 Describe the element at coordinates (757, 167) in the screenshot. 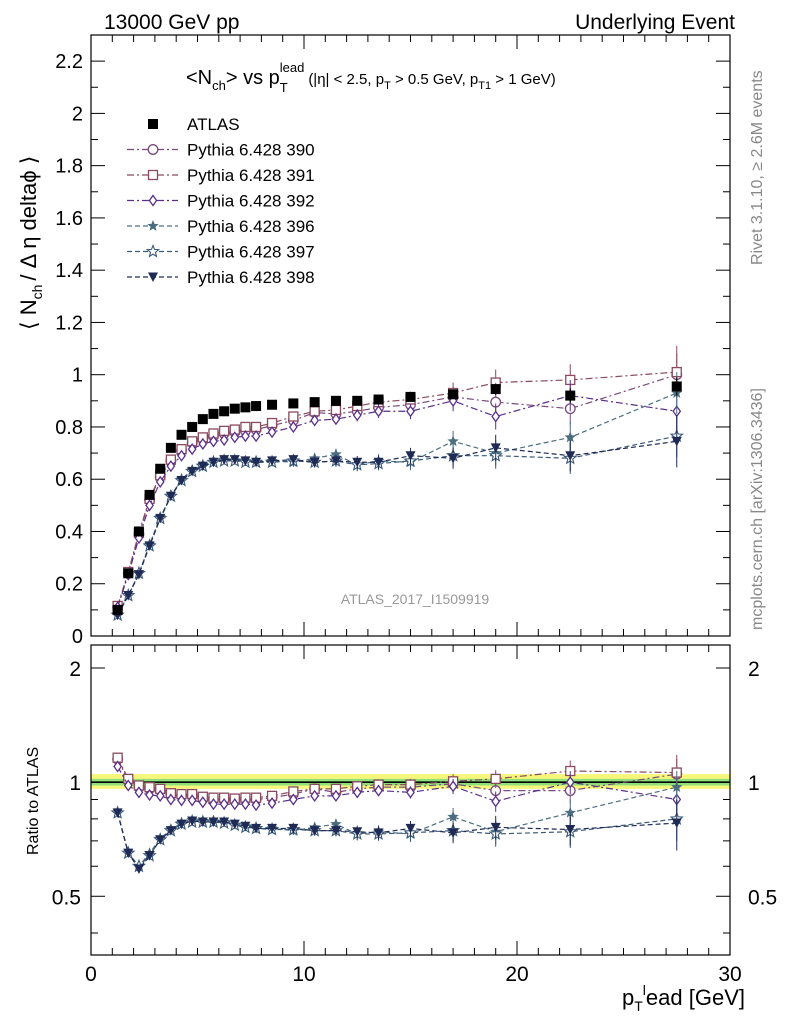

I see `rivet-label: Rivet 3.1.10, ≥ 2.6M events` at that location.